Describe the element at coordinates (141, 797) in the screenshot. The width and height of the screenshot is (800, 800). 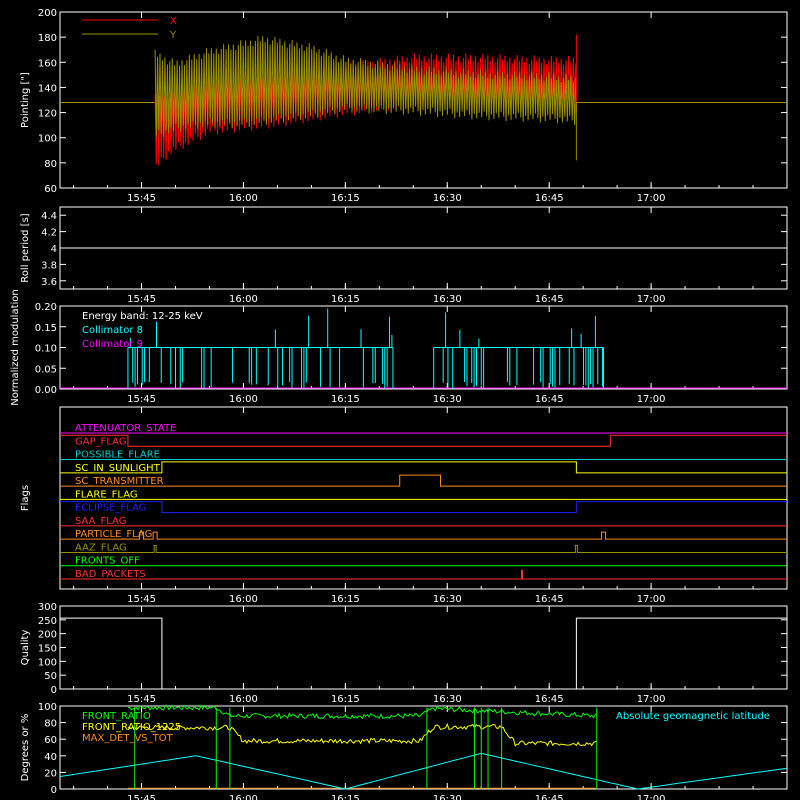
I see `ratios-xtick-label: 15:45` at that location.